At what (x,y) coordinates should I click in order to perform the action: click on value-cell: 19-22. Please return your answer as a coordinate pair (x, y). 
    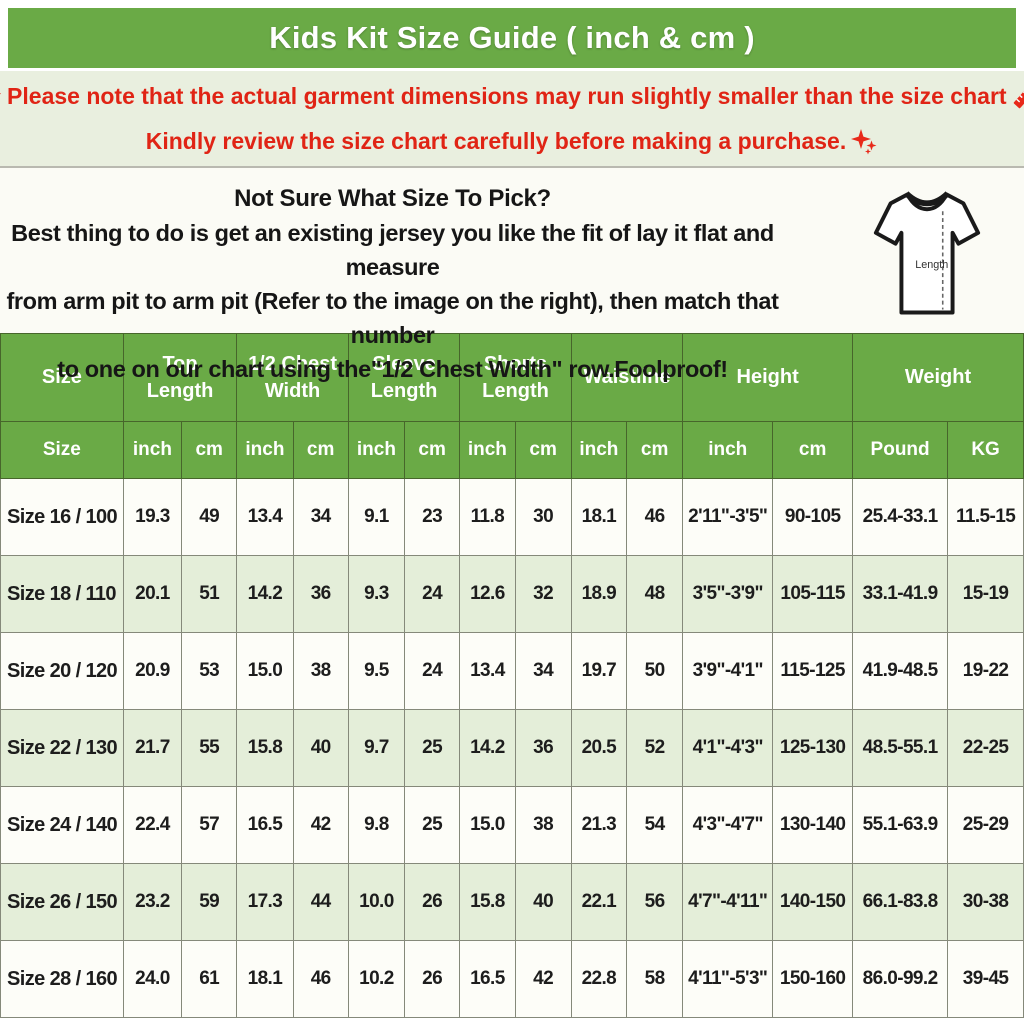
    Looking at the image, I should click on (985, 671).